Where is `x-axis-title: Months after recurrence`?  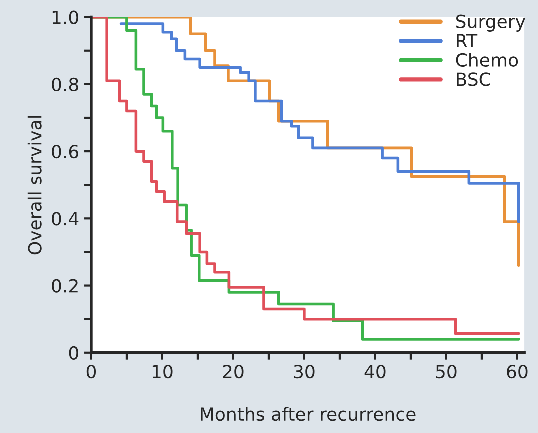
x-axis-title: Months after recurrence is located at coordinates (308, 414).